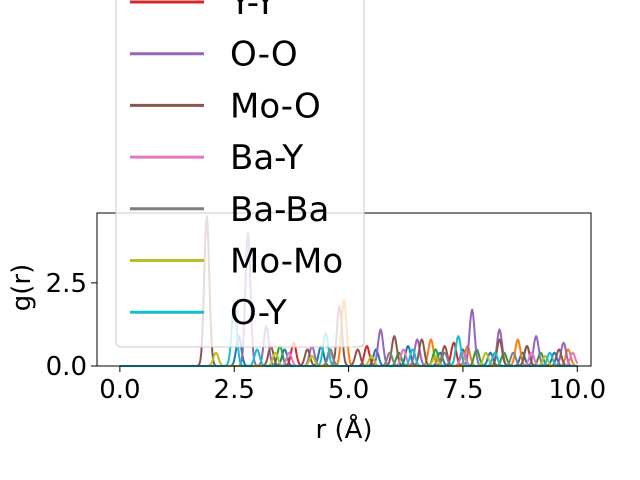  I want to click on legend-label: Ba-Ba, so click(279, 210).